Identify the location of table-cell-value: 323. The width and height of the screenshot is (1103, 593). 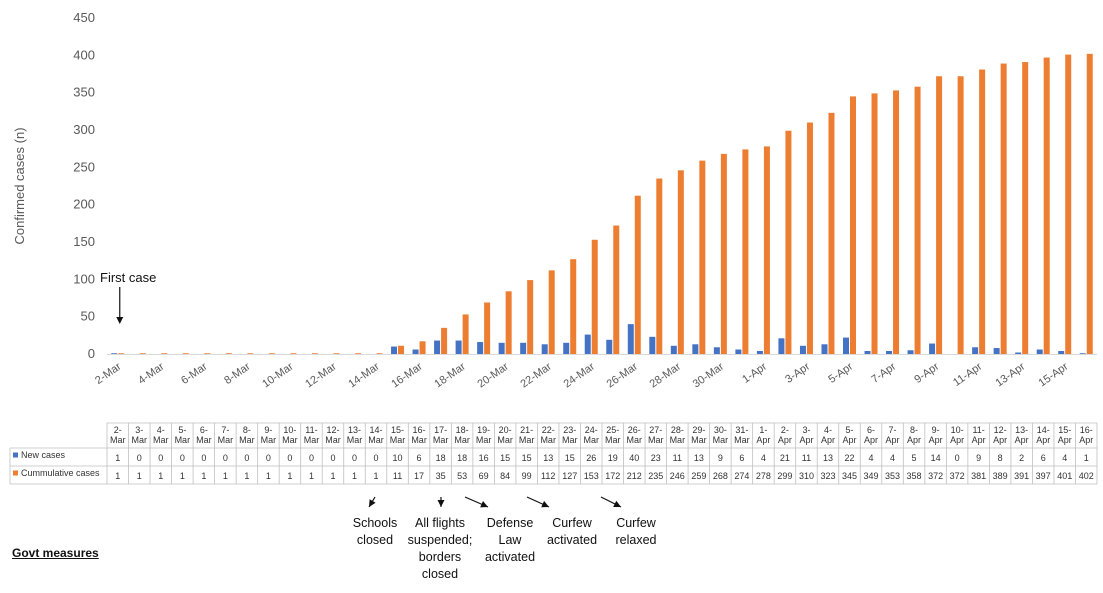
(827, 476).